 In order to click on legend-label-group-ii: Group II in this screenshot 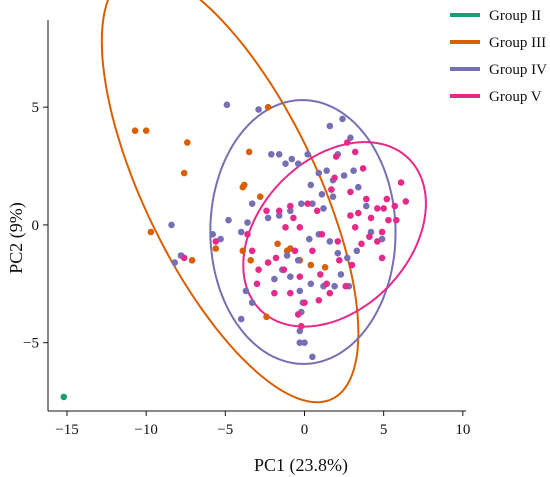, I will do `click(515, 16)`.